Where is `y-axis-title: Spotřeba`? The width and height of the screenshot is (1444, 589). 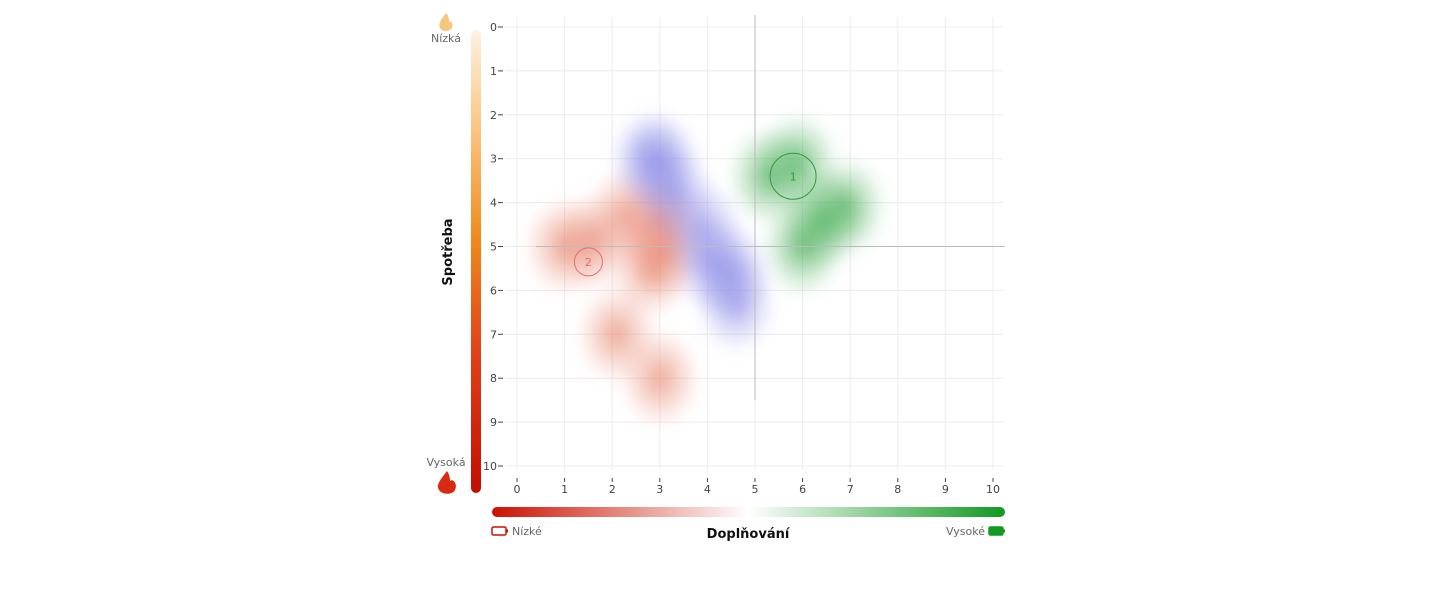 y-axis-title: Spotřeba is located at coordinates (448, 251).